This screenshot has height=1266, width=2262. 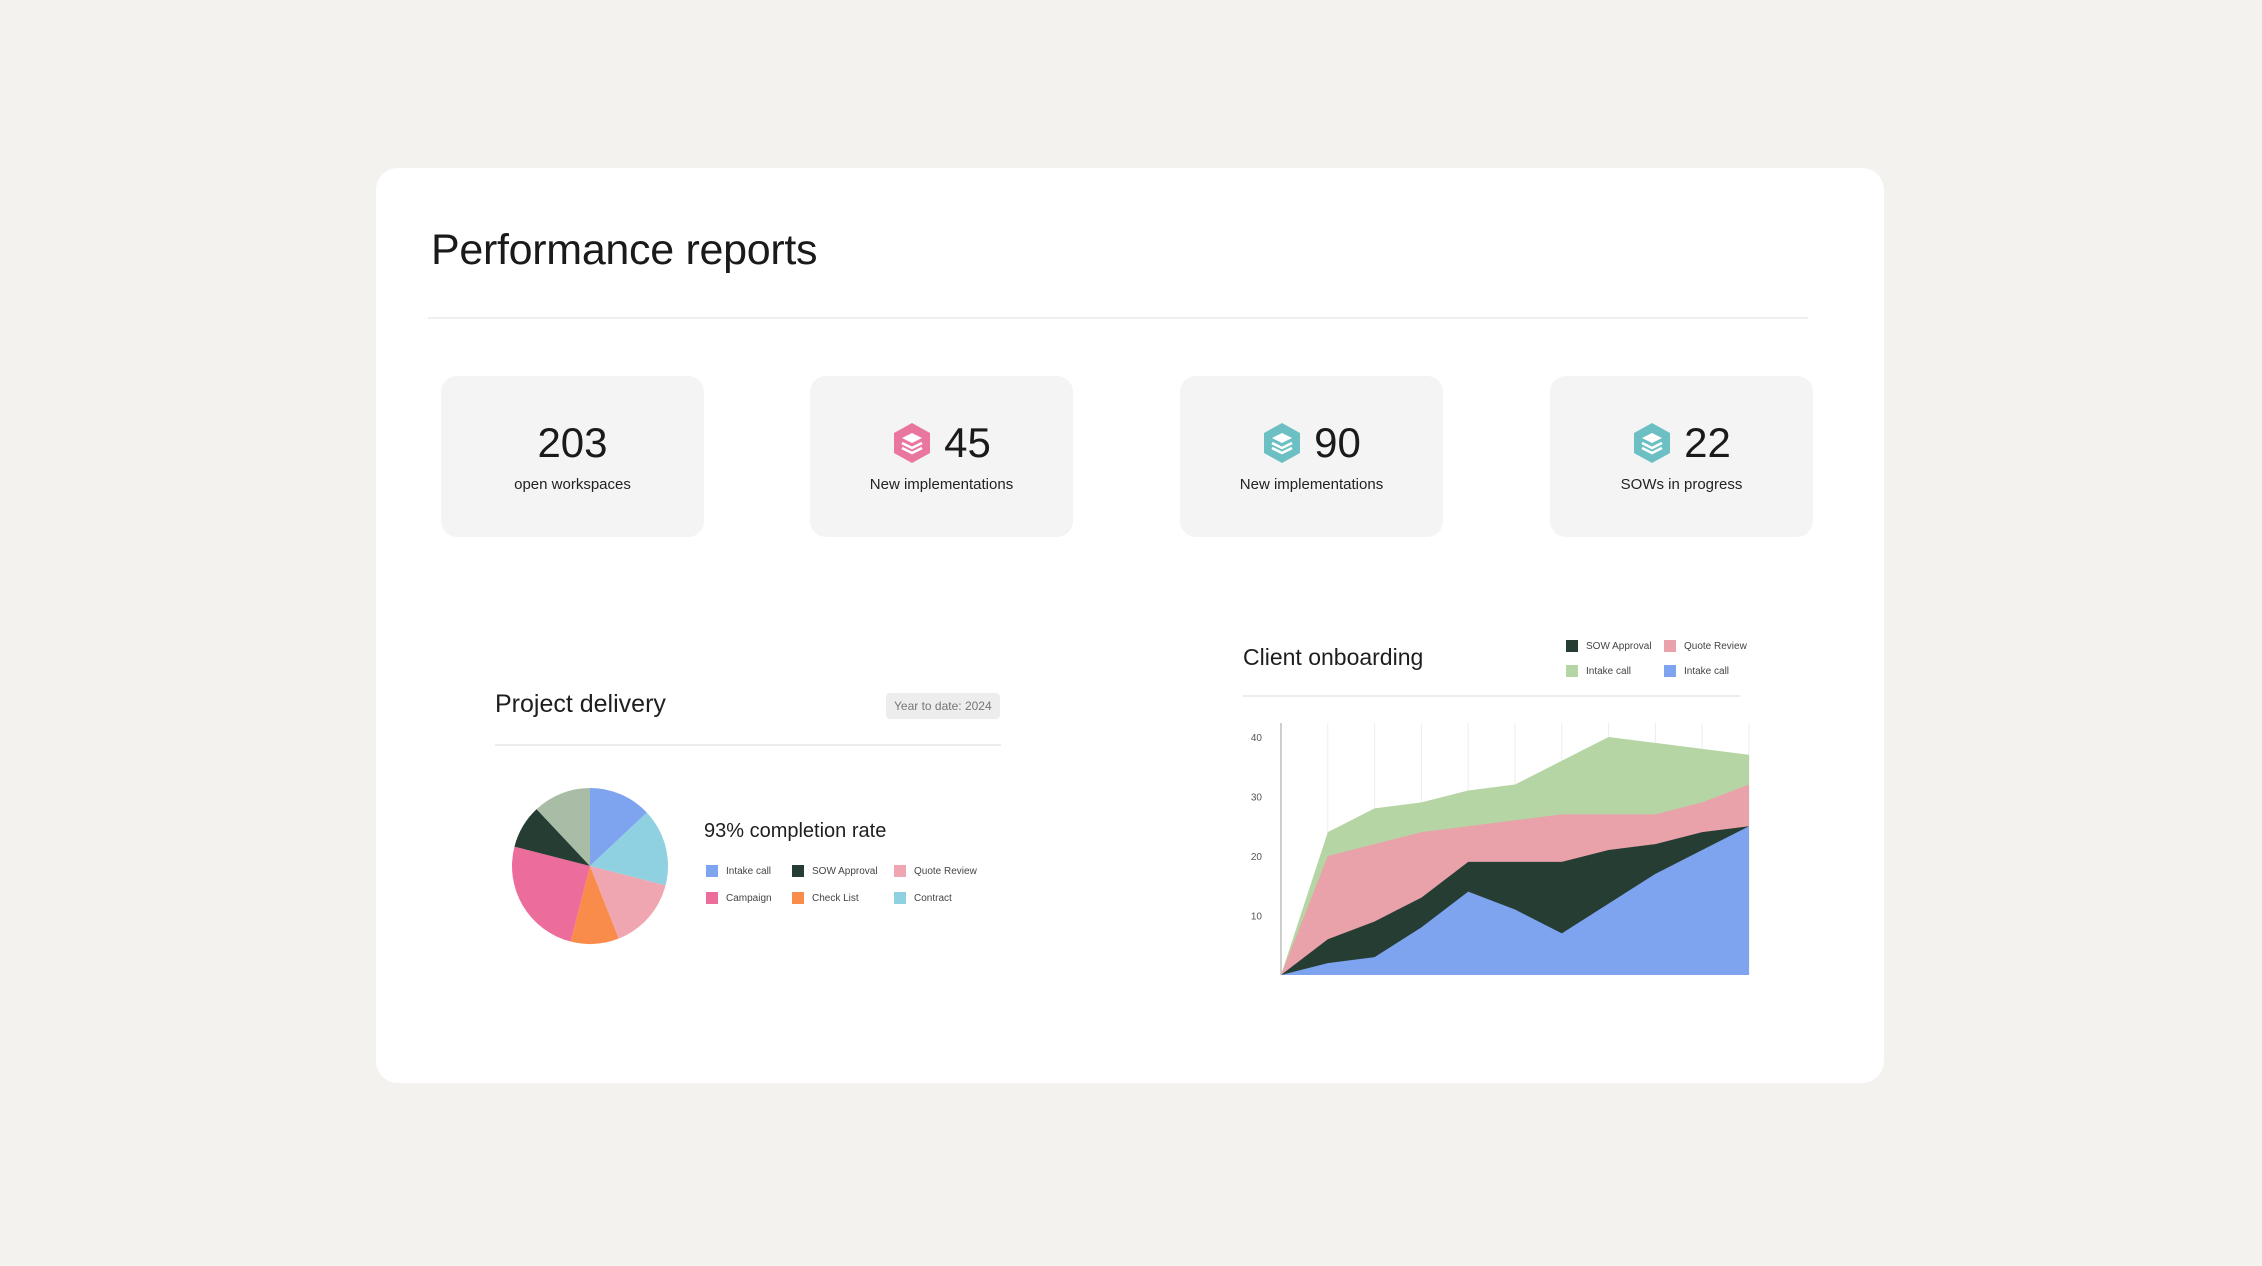 What do you see at coordinates (967, 442) in the screenshot?
I see `stat-value: 45` at bounding box center [967, 442].